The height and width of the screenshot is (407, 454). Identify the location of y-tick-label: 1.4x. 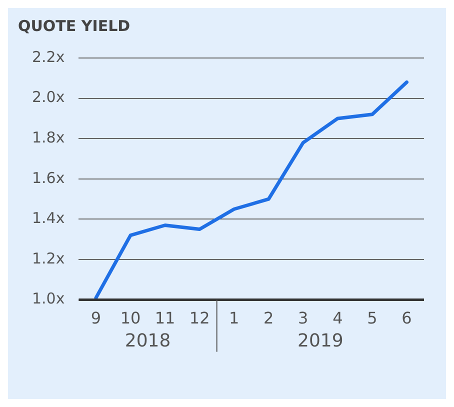
(48, 218).